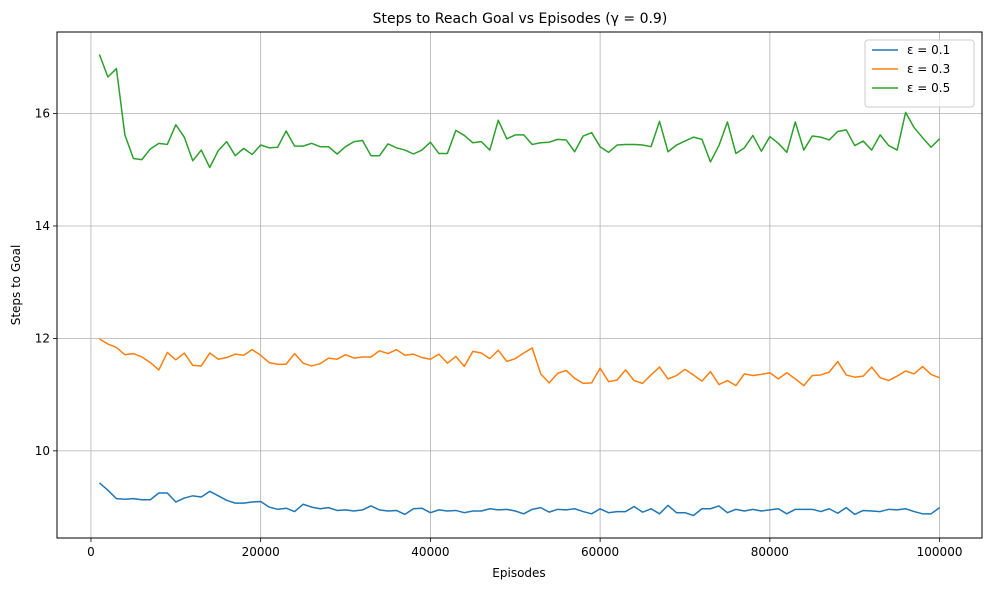  Describe the element at coordinates (940, 552) in the screenshot. I see `x-tick-label: 100000` at that location.